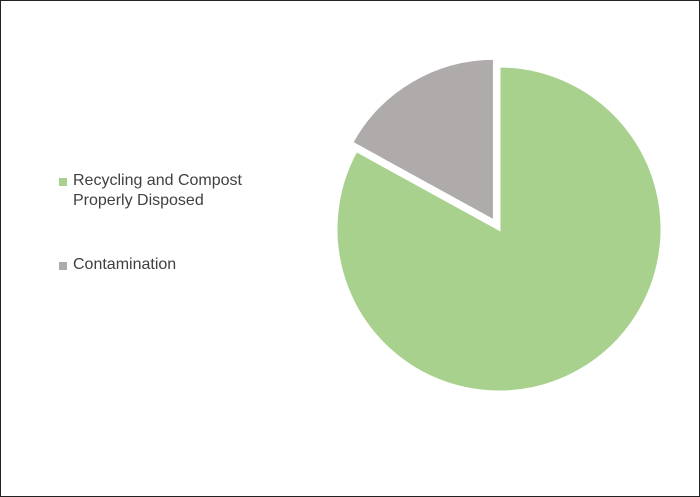  What do you see at coordinates (63, 266) in the screenshot?
I see `legend-swatch-contamination` at bounding box center [63, 266].